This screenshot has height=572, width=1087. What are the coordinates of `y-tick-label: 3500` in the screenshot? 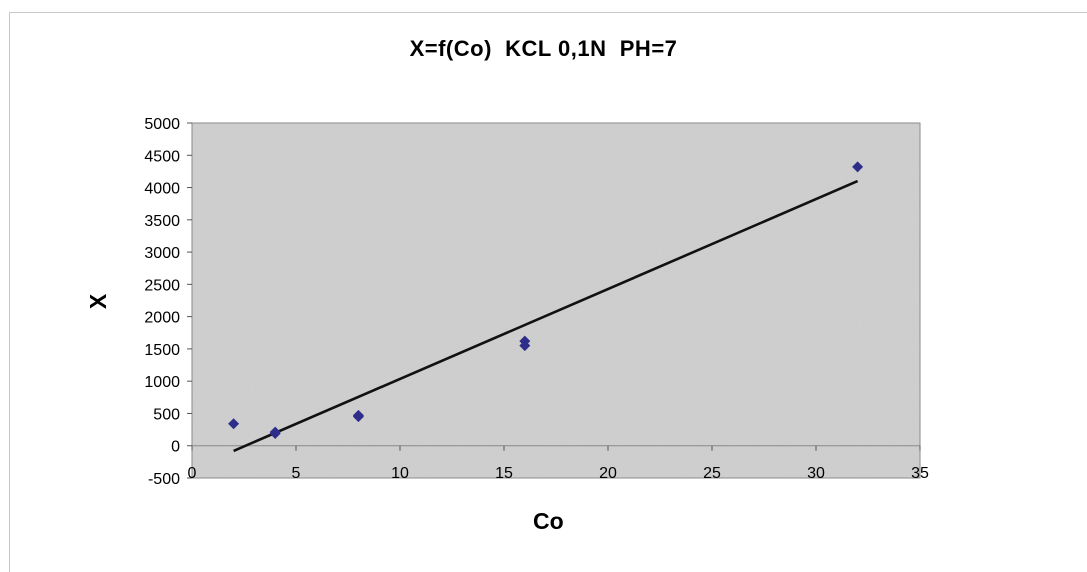 It's located at (162, 221).